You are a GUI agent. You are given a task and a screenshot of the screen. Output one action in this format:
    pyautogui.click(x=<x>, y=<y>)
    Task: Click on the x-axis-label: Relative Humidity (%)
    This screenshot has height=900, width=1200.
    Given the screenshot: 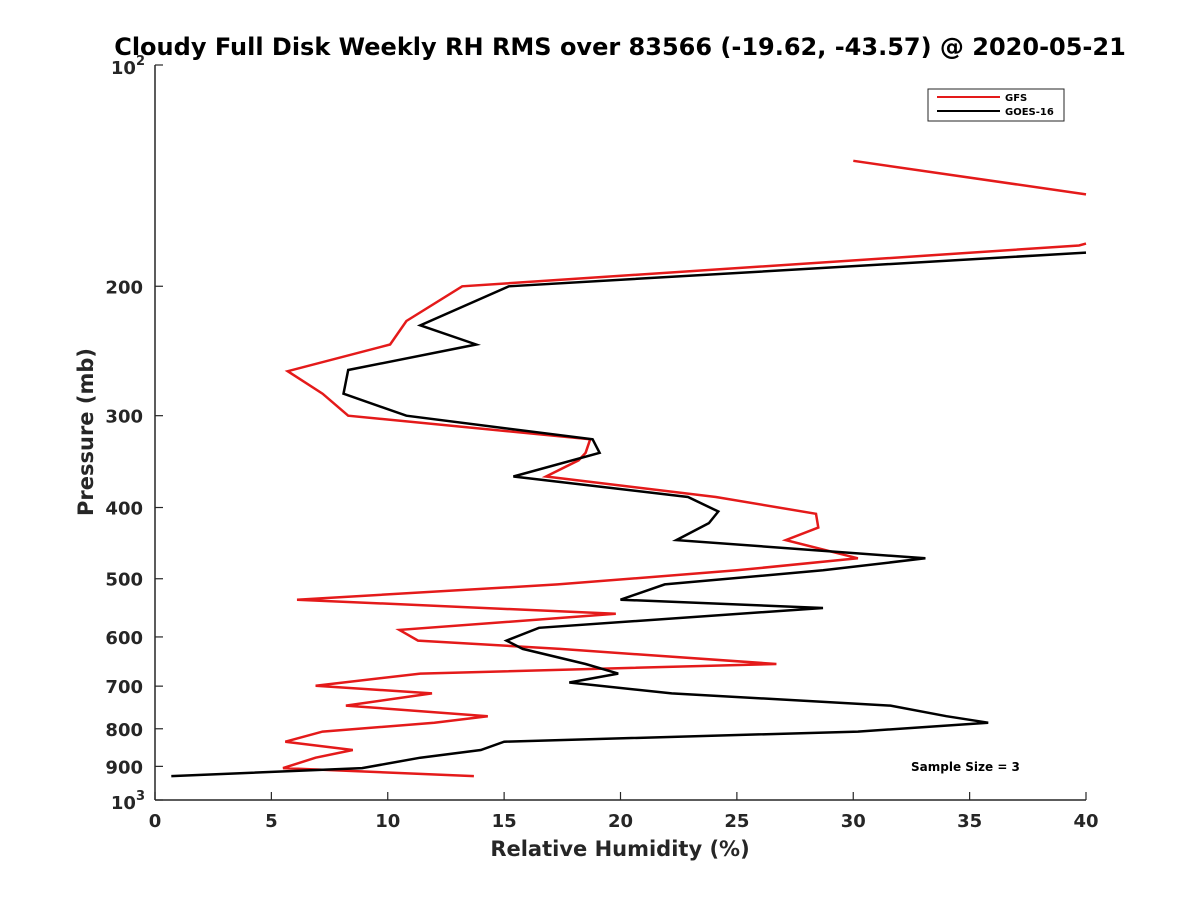 What is the action you would take?
    pyautogui.click(x=619, y=849)
    